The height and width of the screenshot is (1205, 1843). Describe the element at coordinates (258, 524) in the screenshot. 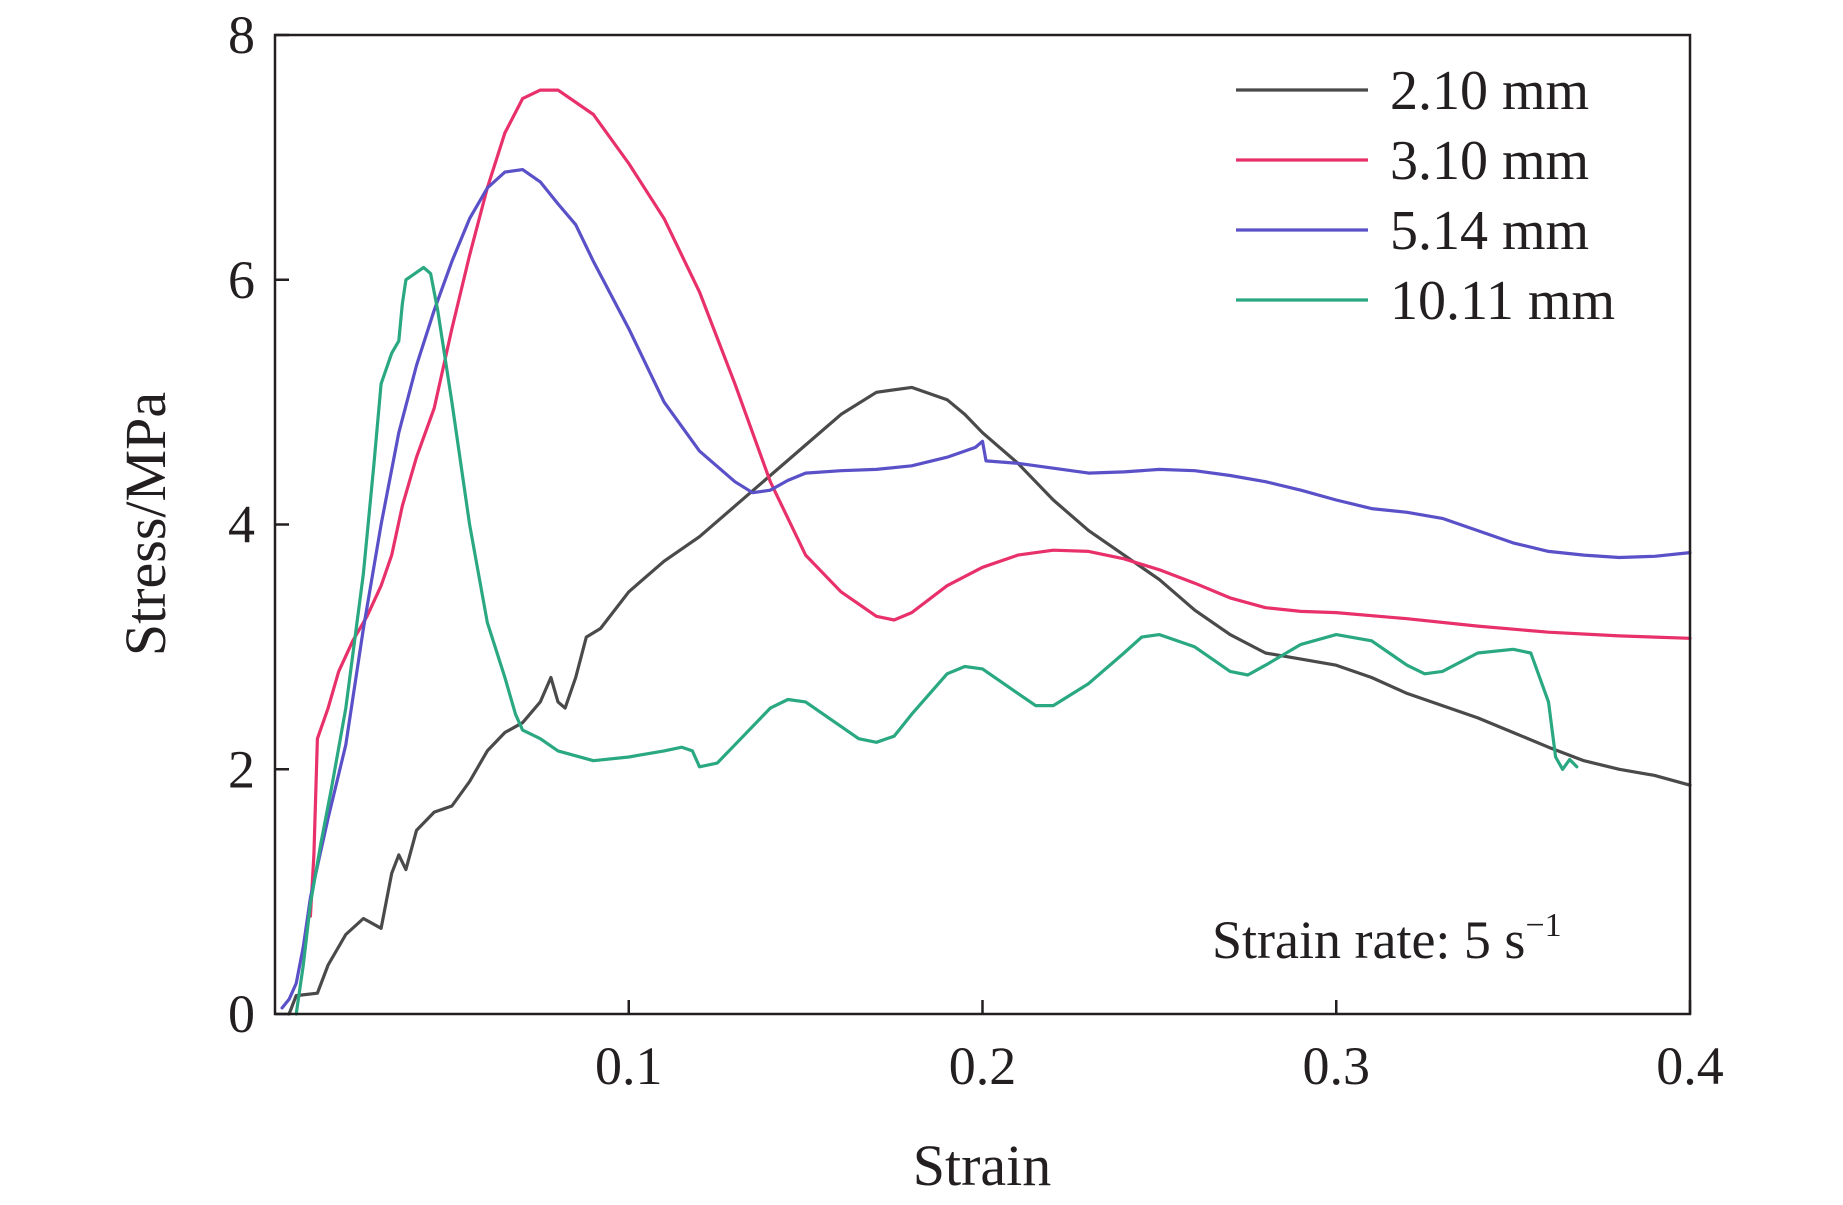

I see `y-axis-ticks: 0 2 4 6 8` at that location.